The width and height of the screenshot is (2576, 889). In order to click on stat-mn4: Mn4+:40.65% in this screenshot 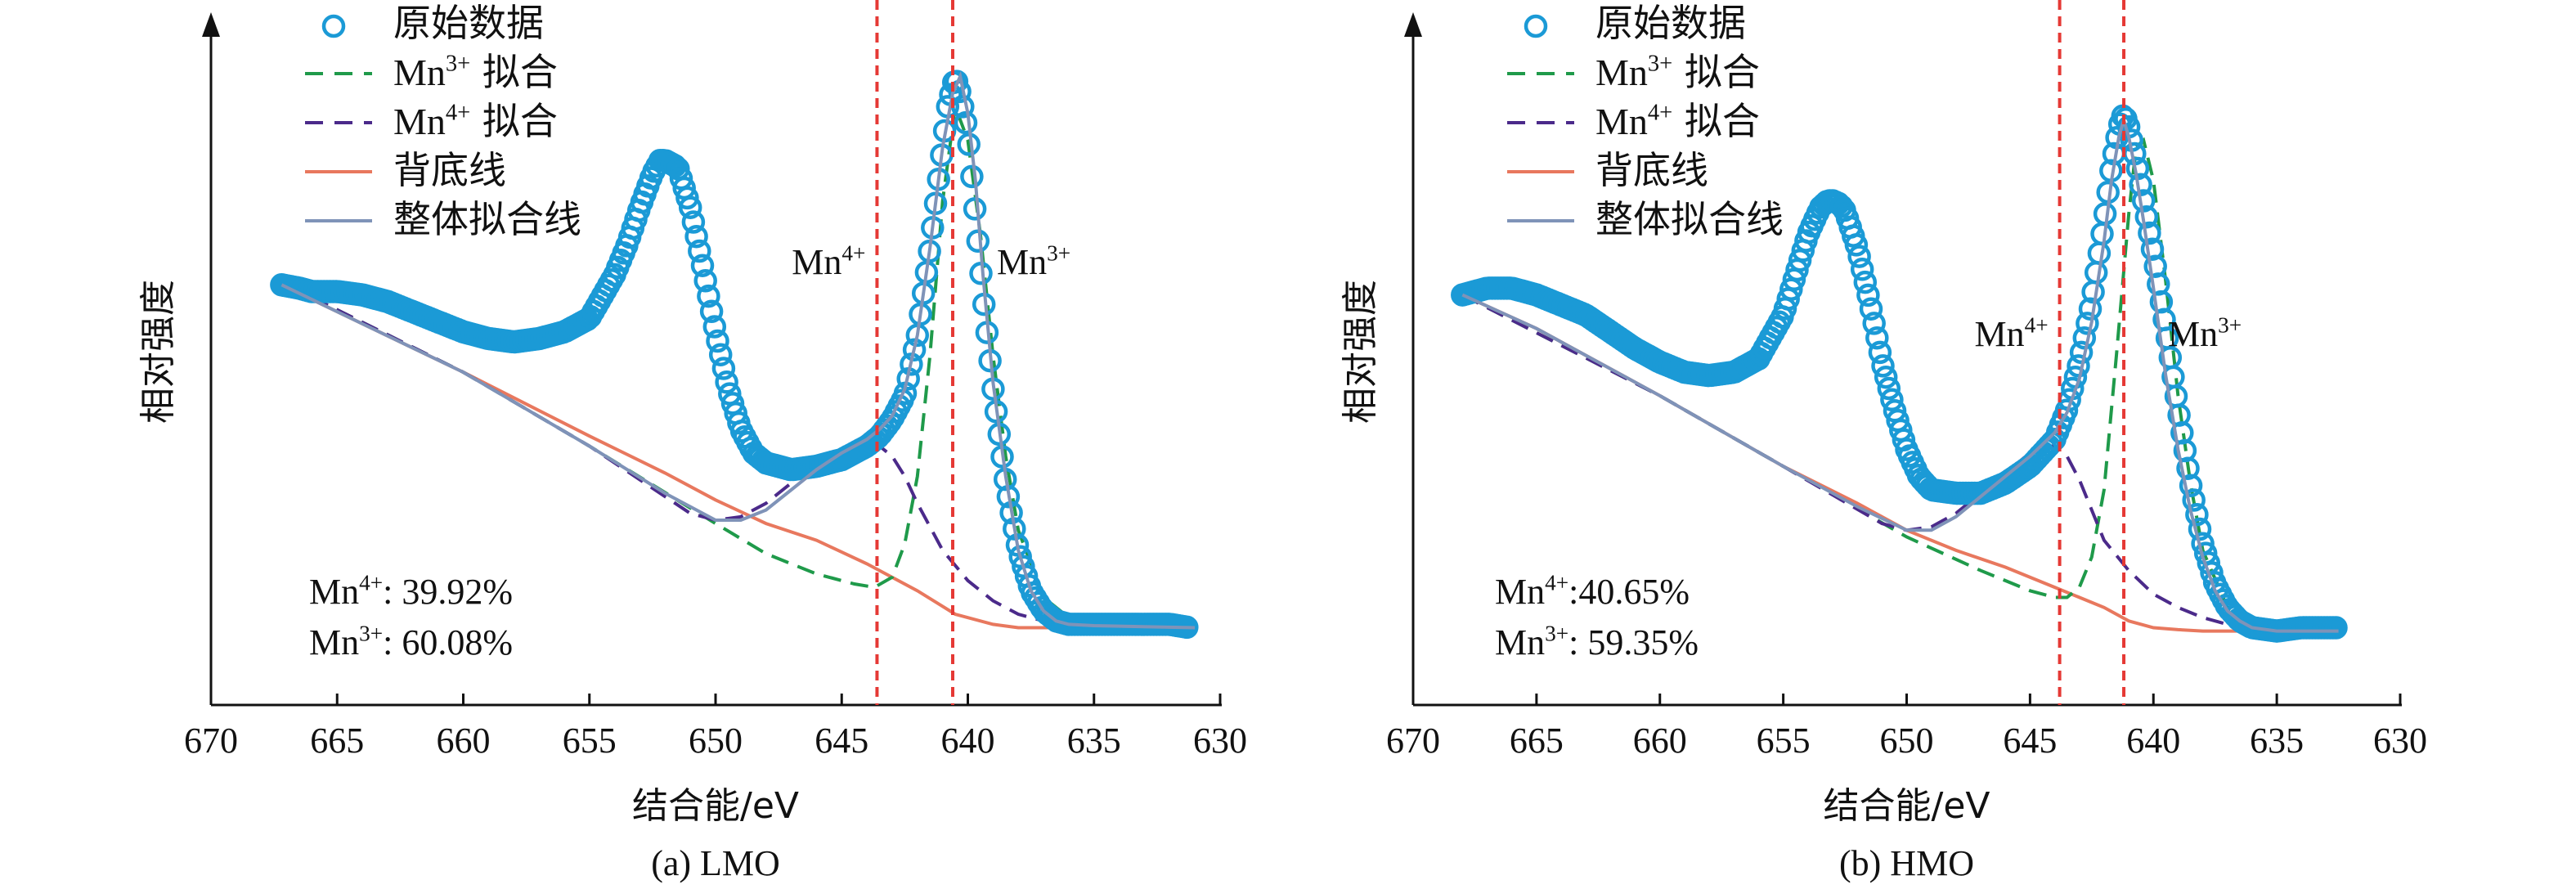, I will do `click(1592, 591)`.